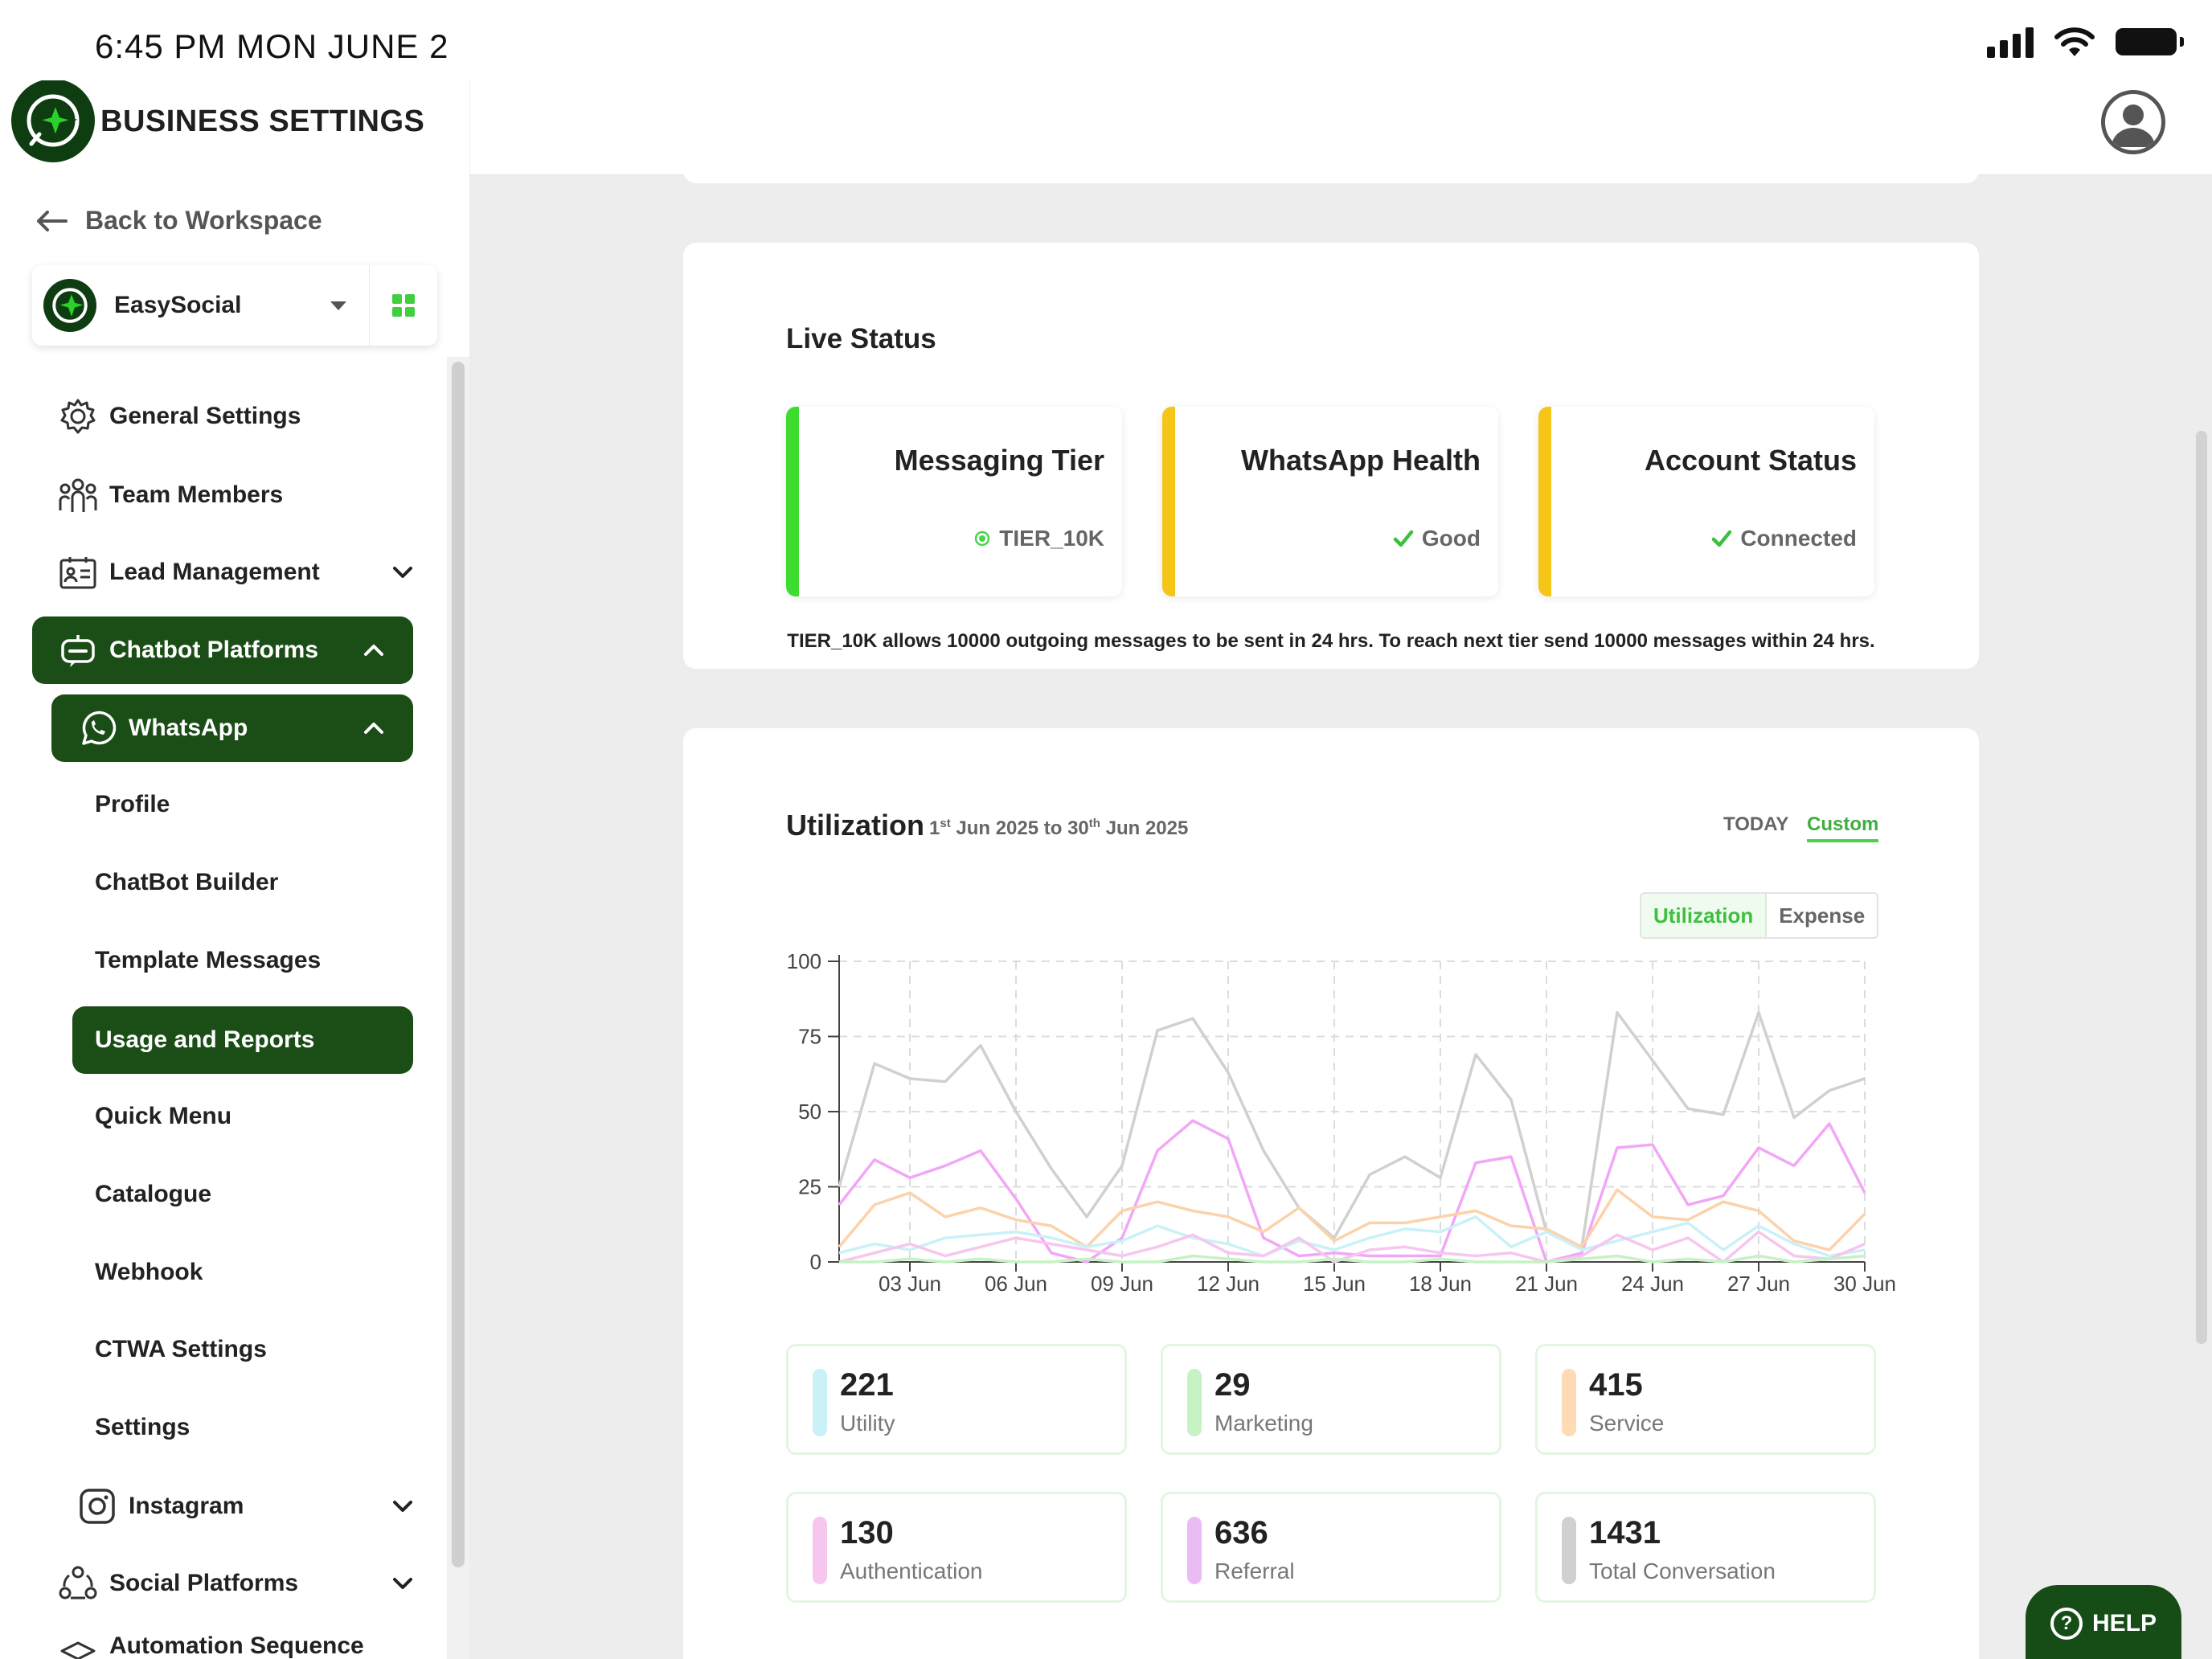 The width and height of the screenshot is (2212, 1659). What do you see at coordinates (163, 1116) in the screenshot?
I see `sidebar-subitem-quick-menu: Quick Menu` at bounding box center [163, 1116].